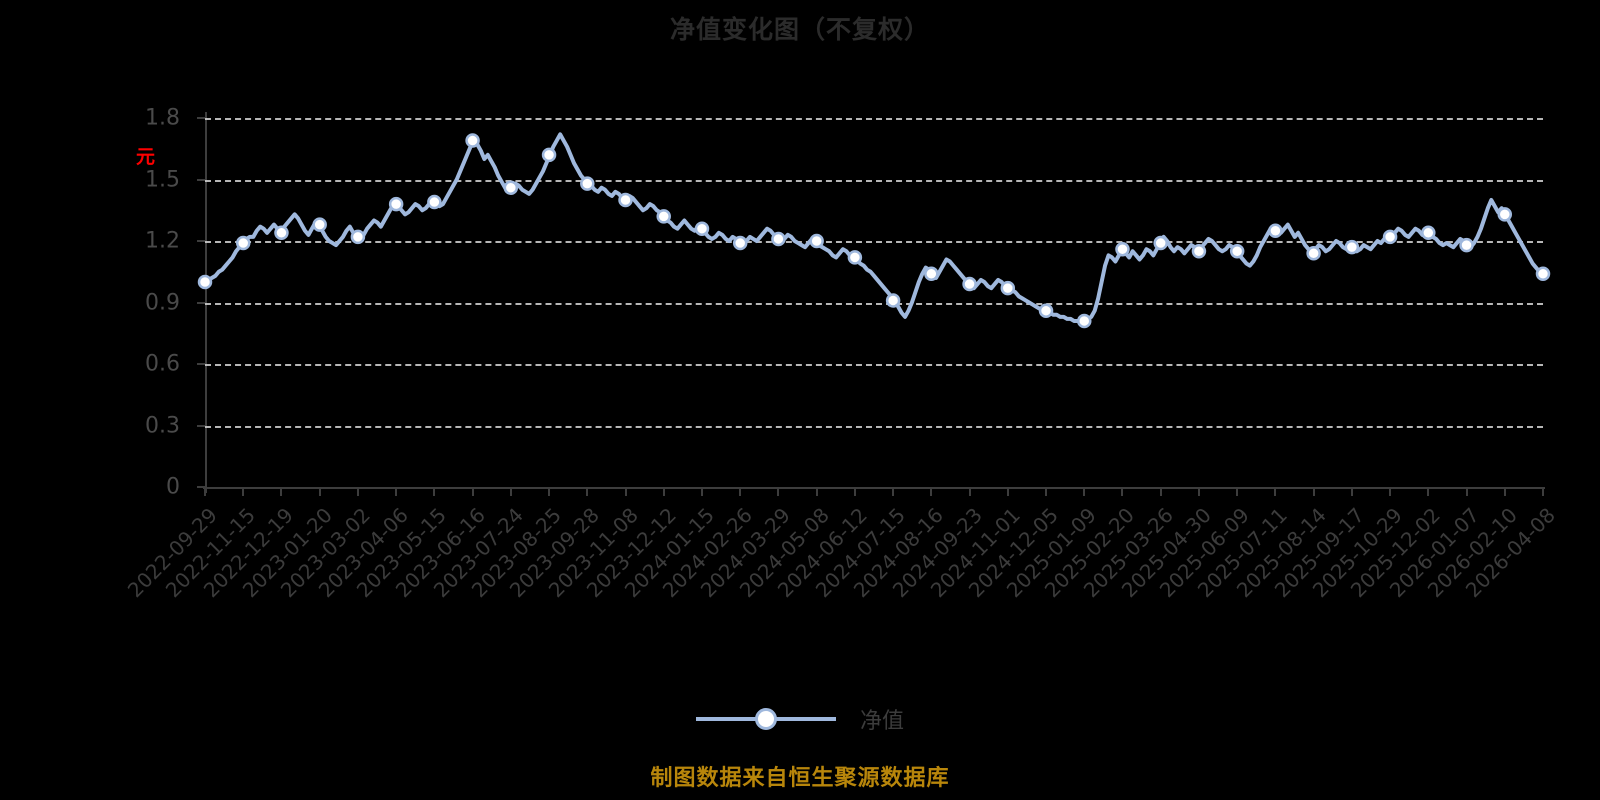 The width and height of the screenshot is (1600, 800). What do you see at coordinates (162, 425) in the screenshot?
I see `y-axis-tick-label: 0.3` at bounding box center [162, 425].